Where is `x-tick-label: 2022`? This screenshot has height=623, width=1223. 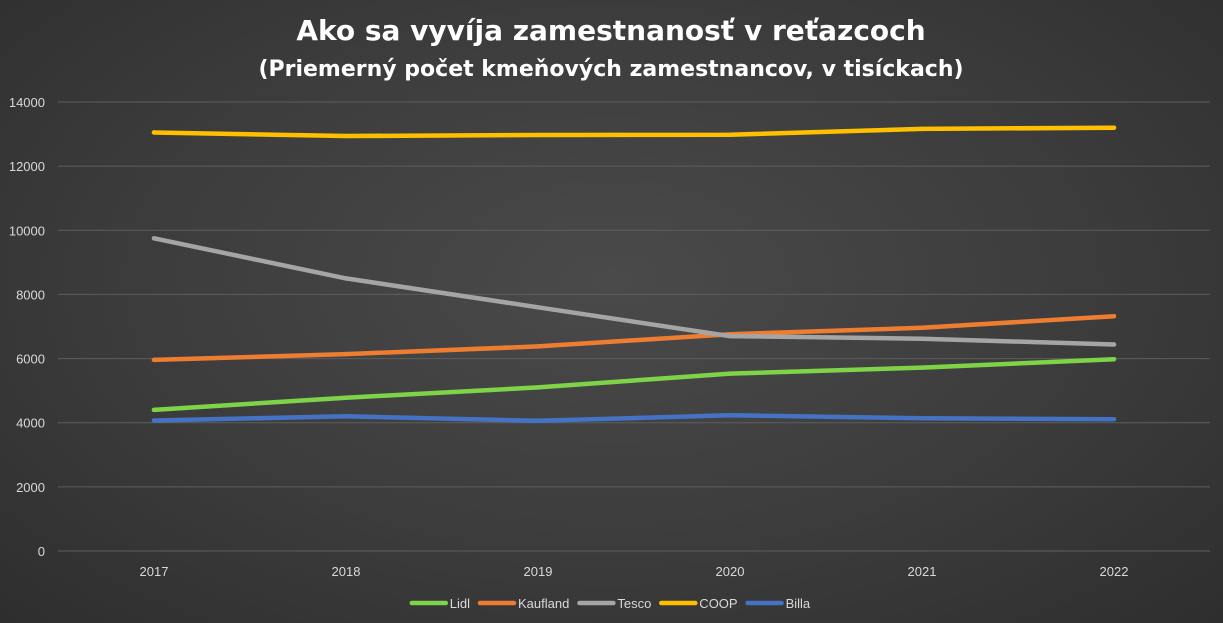
x-tick-label: 2022 is located at coordinates (1114, 571).